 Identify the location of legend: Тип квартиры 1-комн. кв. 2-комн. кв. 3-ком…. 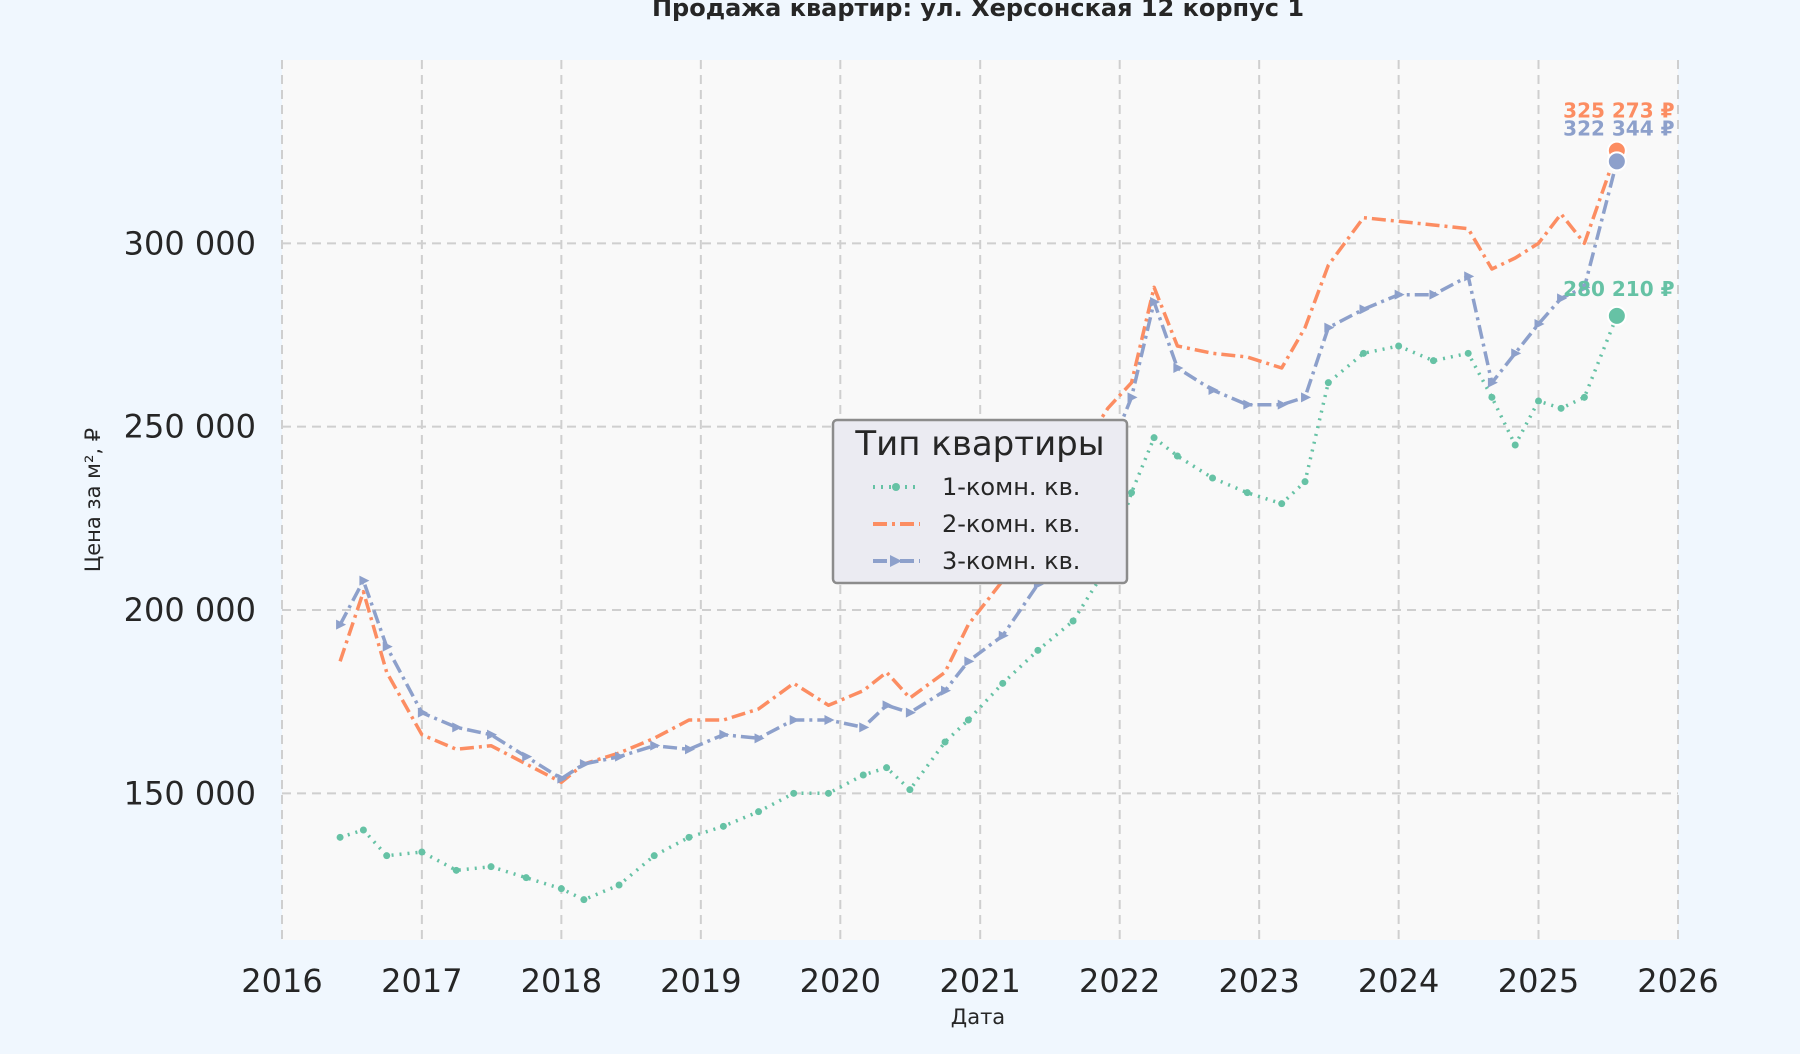
(980, 501).